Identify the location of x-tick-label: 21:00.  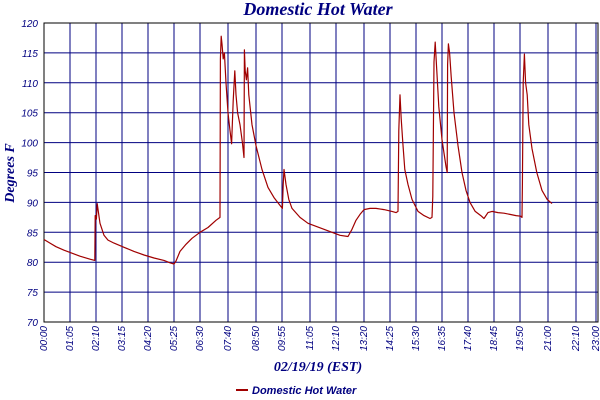
(548, 339).